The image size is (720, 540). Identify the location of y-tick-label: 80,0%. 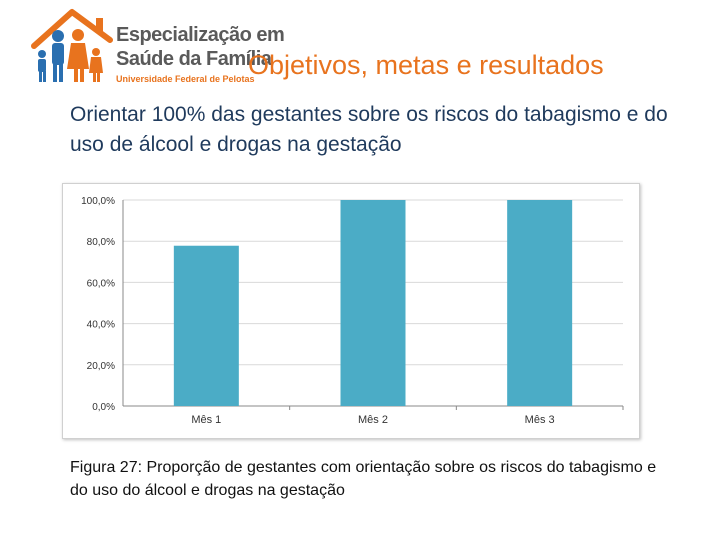
(101, 242).